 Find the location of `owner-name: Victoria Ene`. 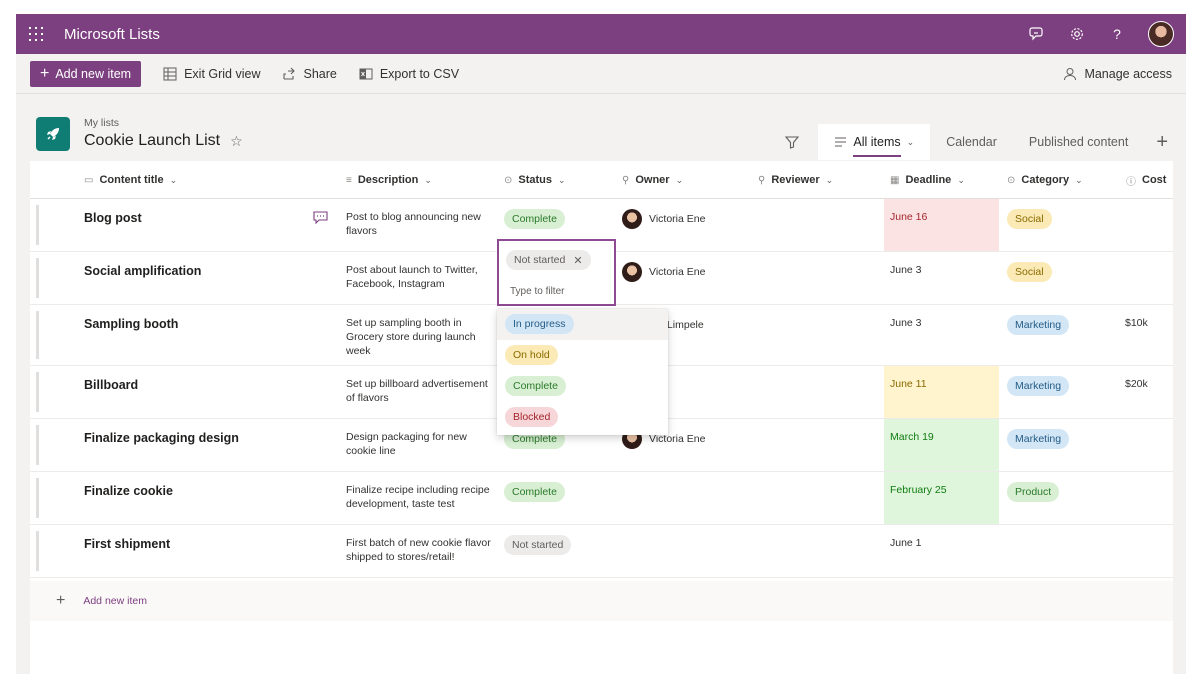

owner-name: Victoria Ene is located at coordinates (677, 219).